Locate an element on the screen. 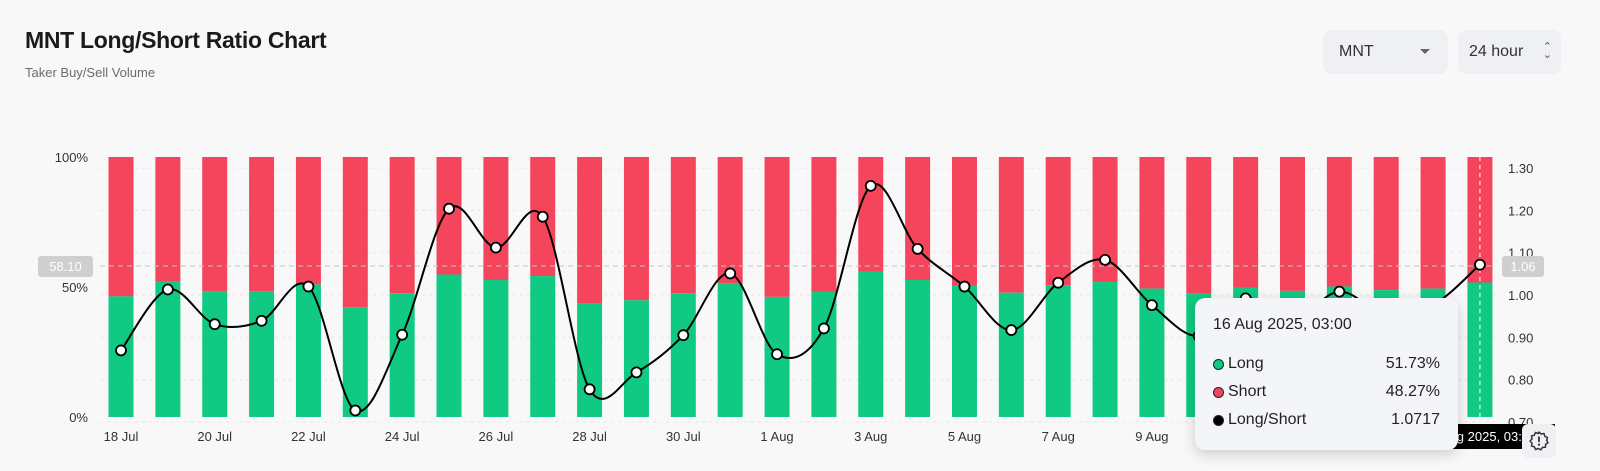  crosshair-right-badge is located at coordinates (1523, 266).